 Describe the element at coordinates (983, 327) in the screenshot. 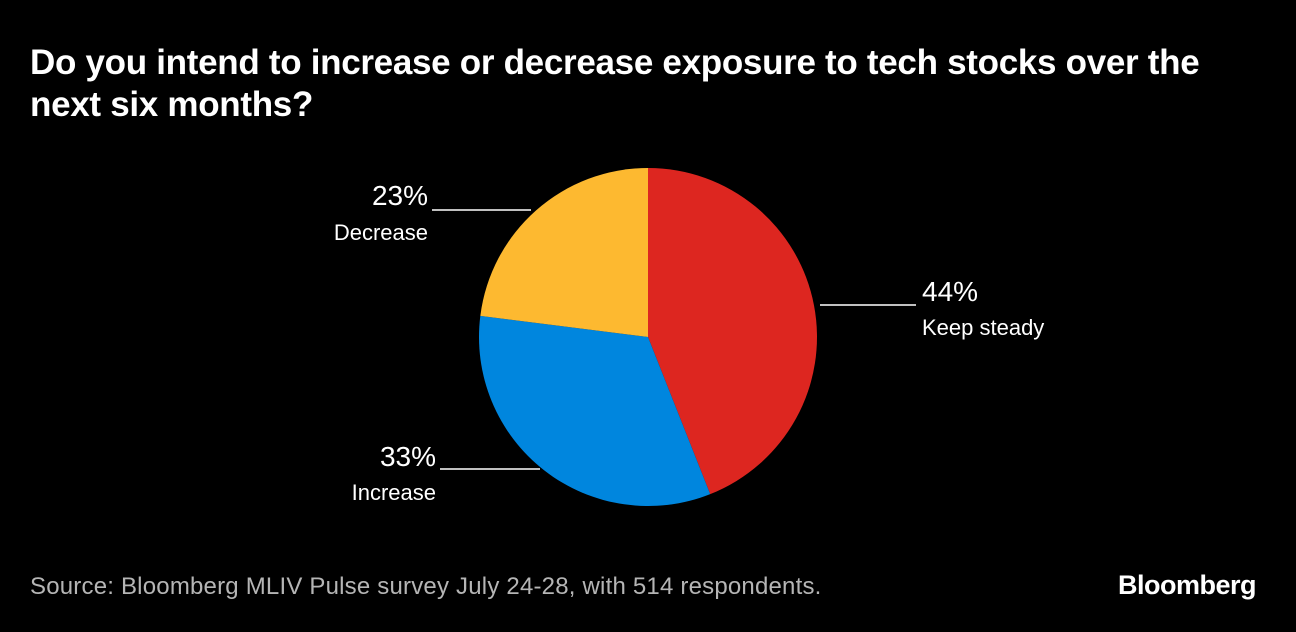

I see `category-label-keep-steady: Keep steady` at that location.